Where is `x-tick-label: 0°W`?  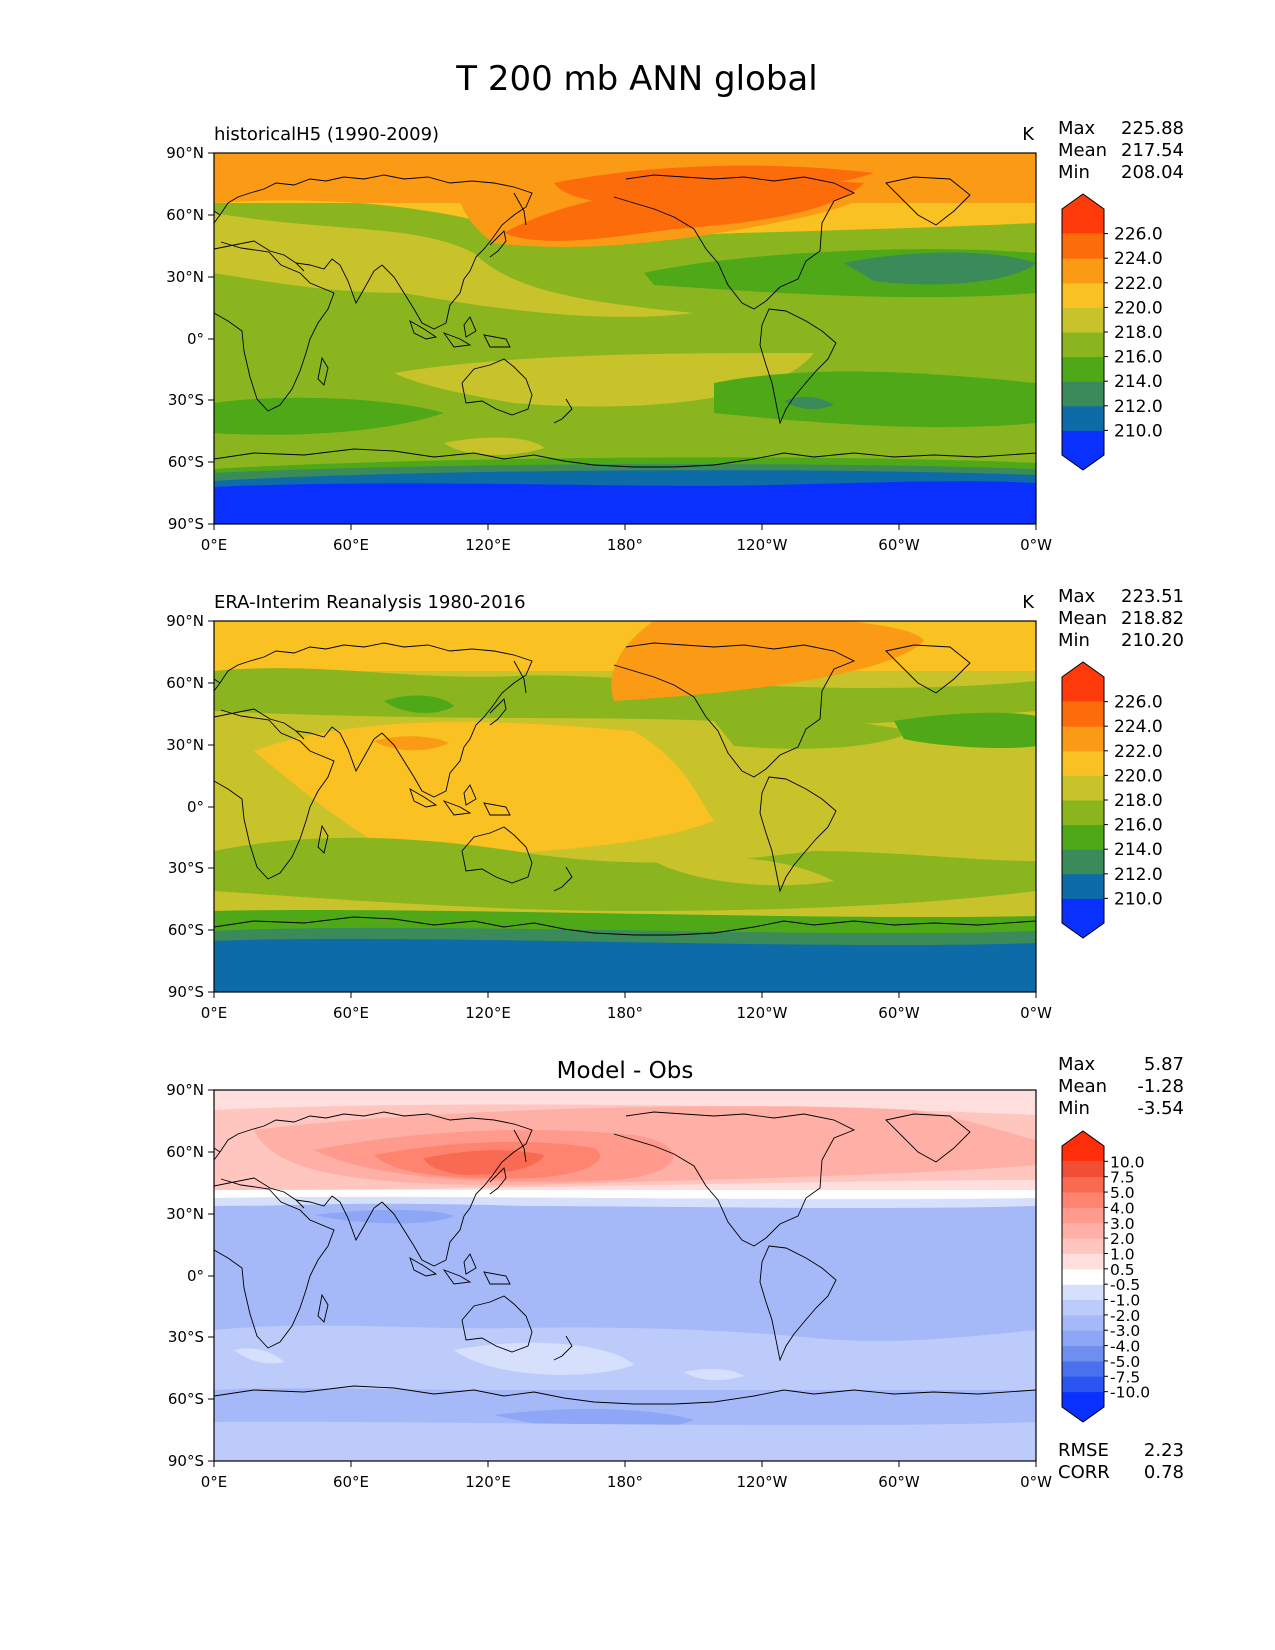 x-tick-label: 0°W is located at coordinates (1036, 1482).